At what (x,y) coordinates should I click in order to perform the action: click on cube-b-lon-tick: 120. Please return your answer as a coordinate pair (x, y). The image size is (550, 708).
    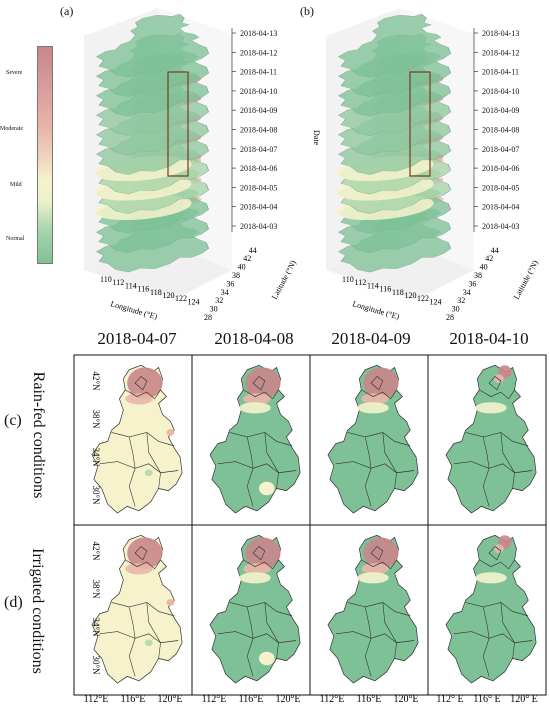
    Looking at the image, I should click on (411, 295).